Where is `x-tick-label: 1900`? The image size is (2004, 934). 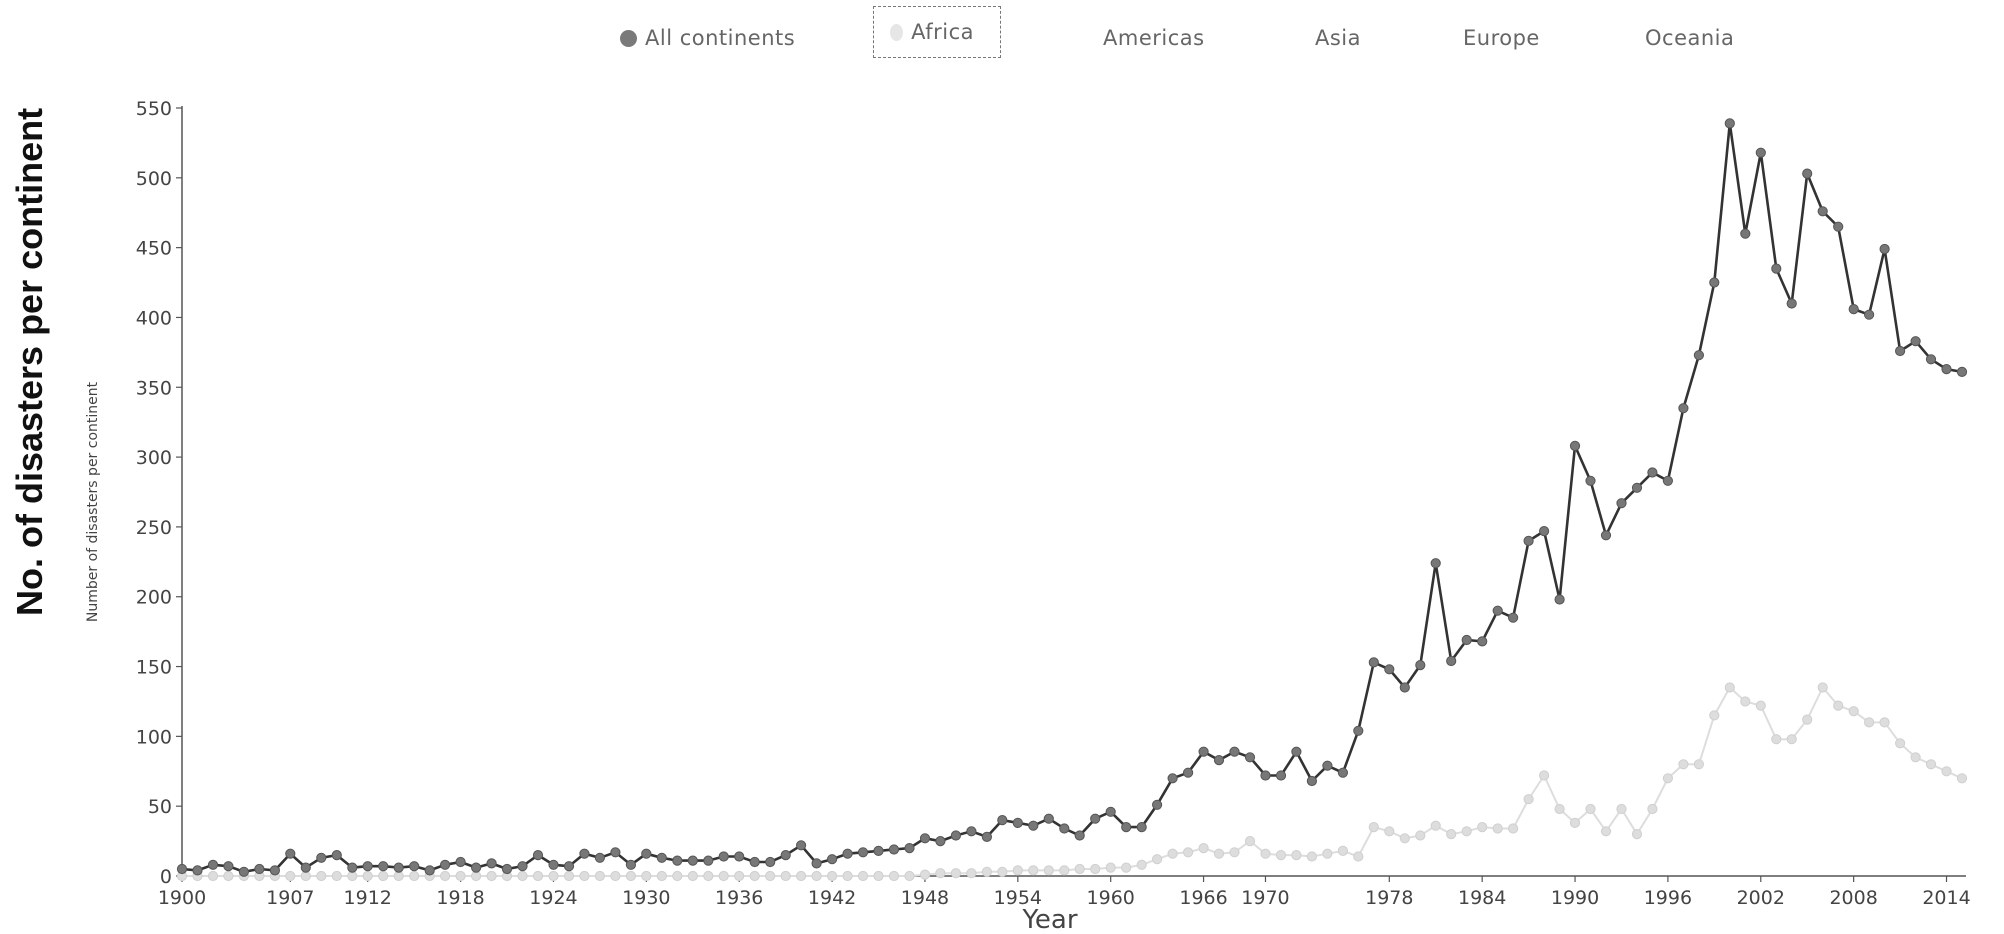
x-tick-label: 1900 is located at coordinates (182, 898).